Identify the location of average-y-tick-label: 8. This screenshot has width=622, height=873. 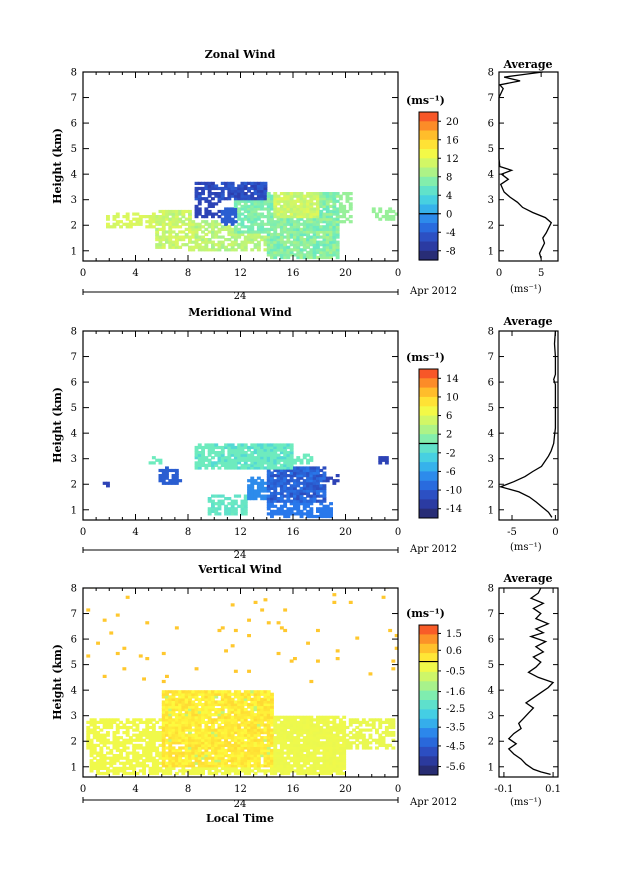
(491, 73).